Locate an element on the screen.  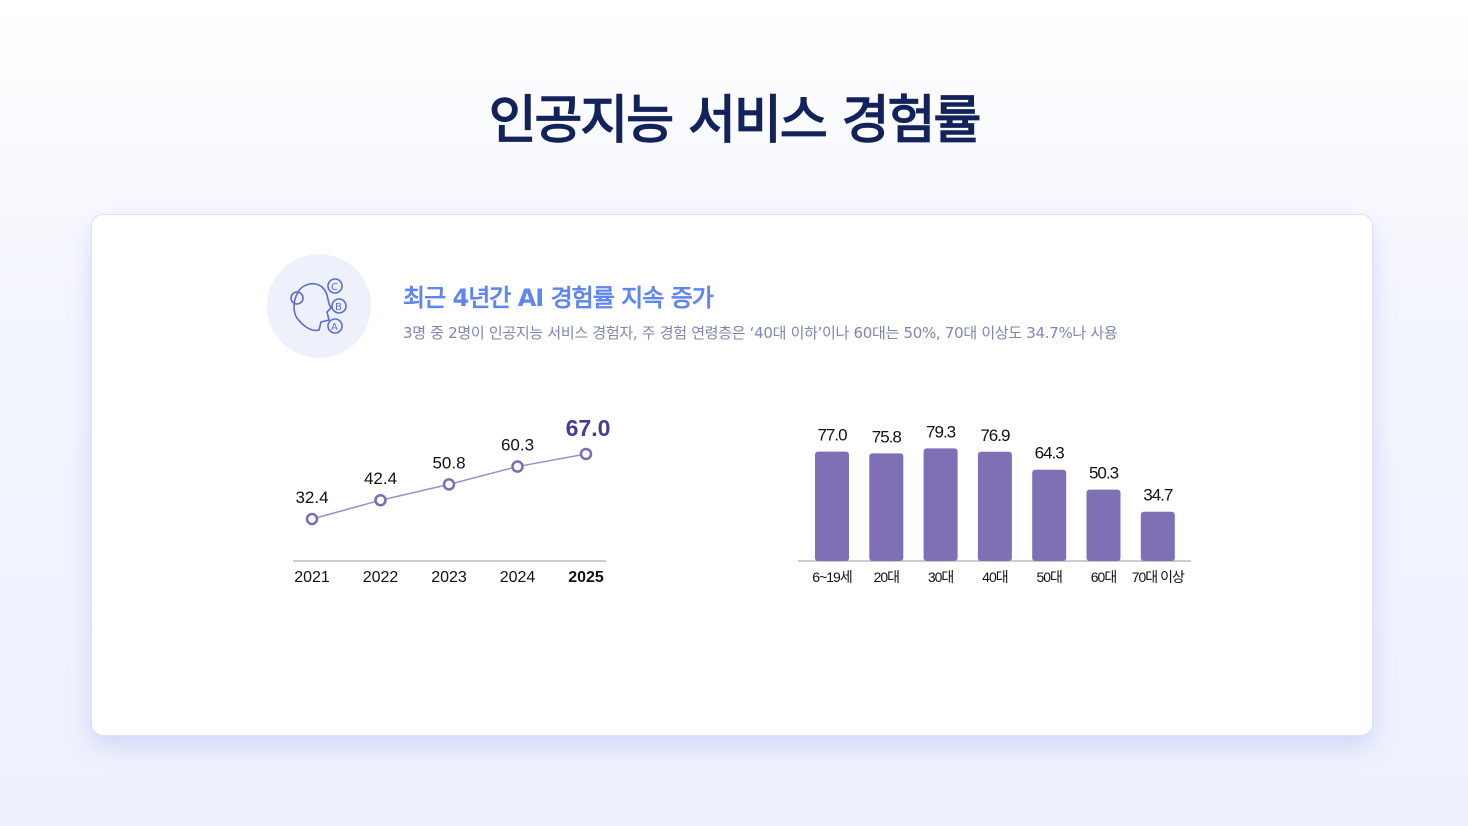
bar-data-label: 50.3 is located at coordinates (1104, 473).